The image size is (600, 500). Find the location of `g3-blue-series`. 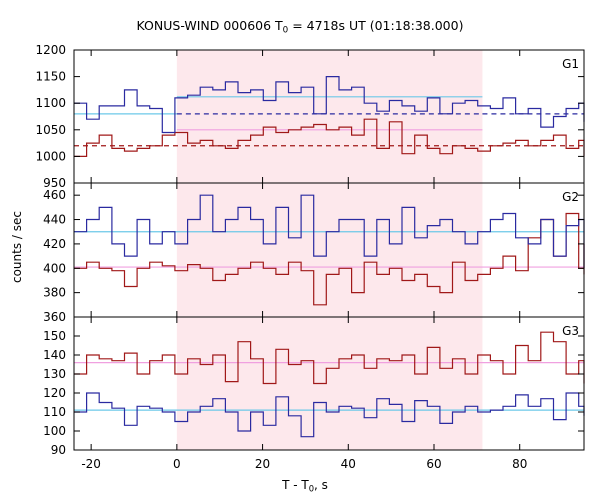

g3-blue-series is located at coordinates (329, 415).